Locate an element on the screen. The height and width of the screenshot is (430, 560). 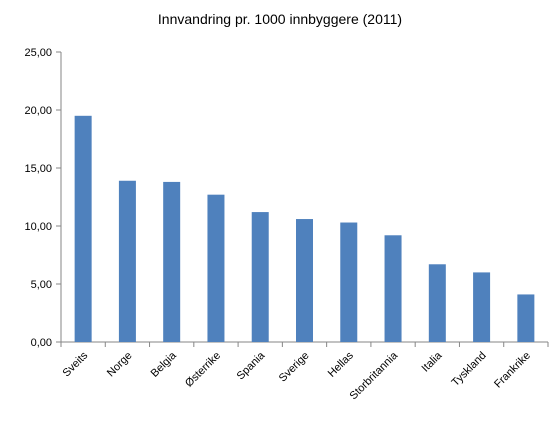
x-category-label: Hellas is located at coordinates (341, 364).